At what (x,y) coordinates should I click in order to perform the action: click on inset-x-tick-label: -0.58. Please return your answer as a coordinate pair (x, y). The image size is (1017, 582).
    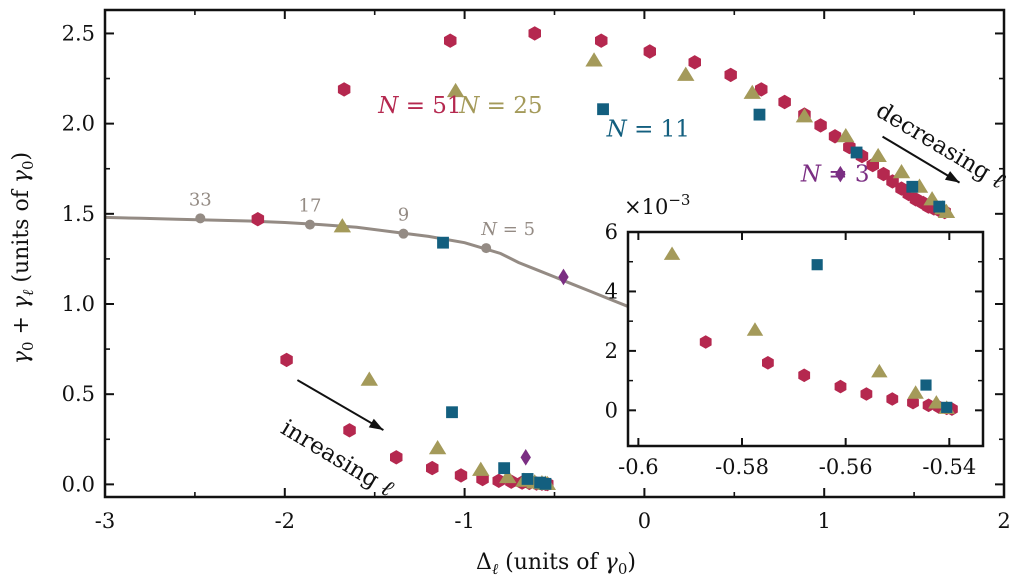
    Looking at the image, I should click on (742, 467).